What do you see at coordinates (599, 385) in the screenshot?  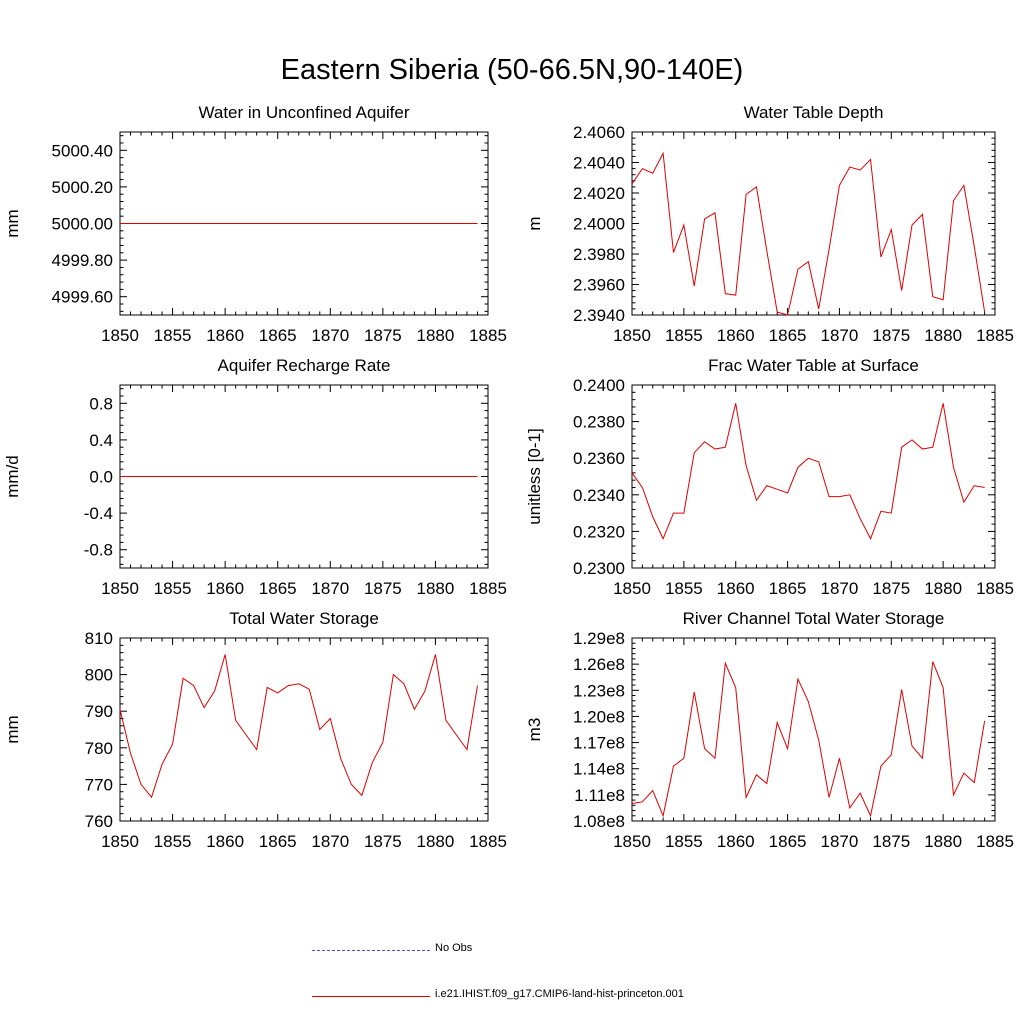 I see `y-tick-label: 0.2400` at bounding box center [599, 385].